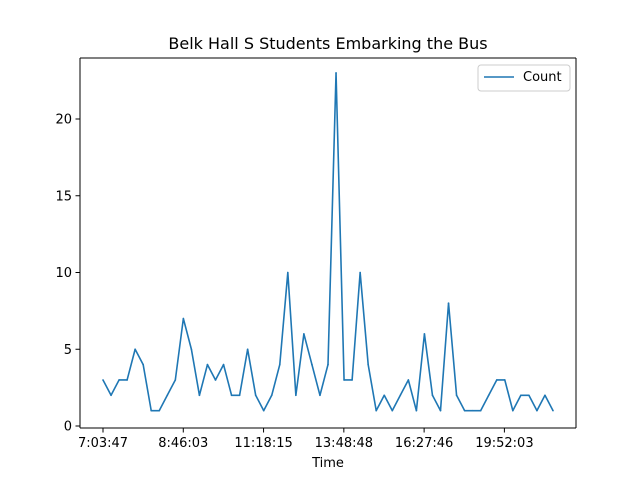 This screenshot has height=480, width=640. I want to click on y-tick-label: 15, so click(63, 196).